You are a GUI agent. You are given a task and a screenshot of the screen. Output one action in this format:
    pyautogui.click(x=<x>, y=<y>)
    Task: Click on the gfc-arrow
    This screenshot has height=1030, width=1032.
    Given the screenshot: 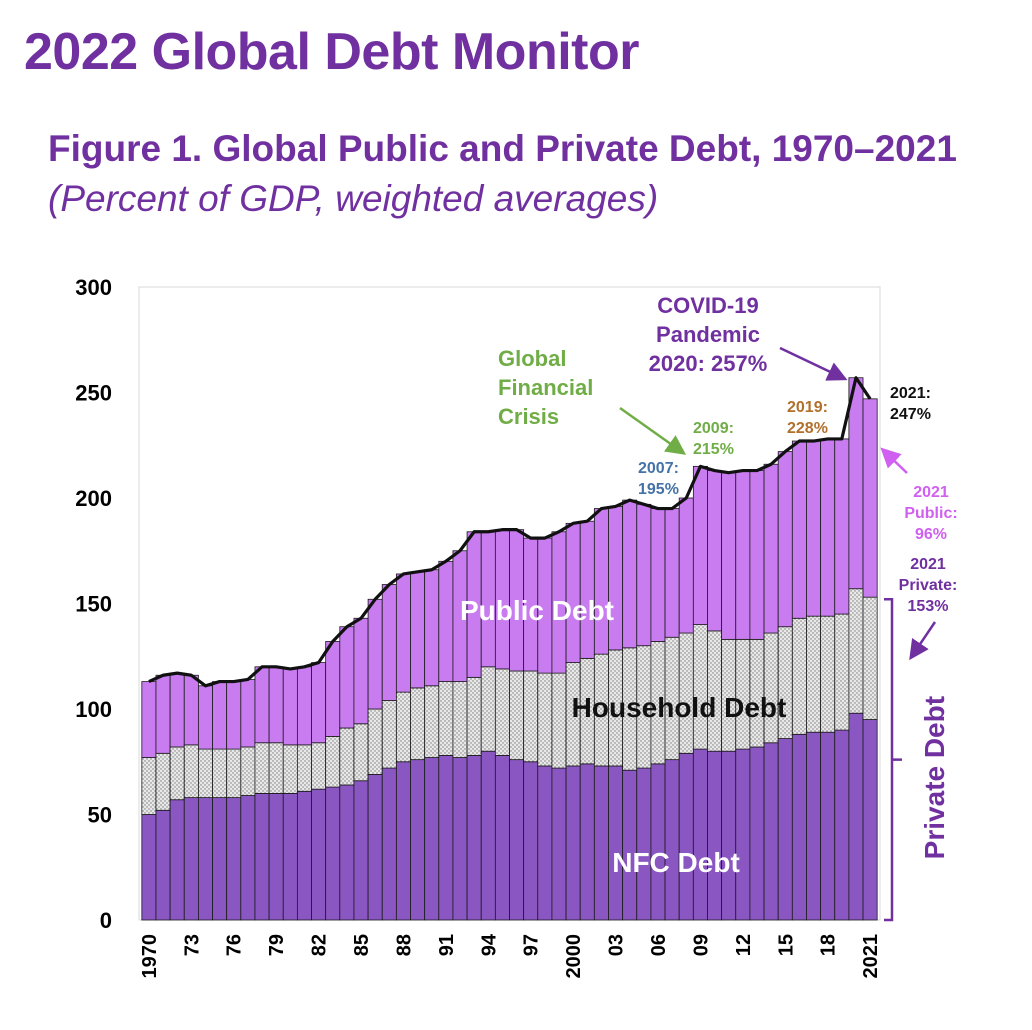 What is the action you would take?
    pyautogui.click(x=653, y=430)
    